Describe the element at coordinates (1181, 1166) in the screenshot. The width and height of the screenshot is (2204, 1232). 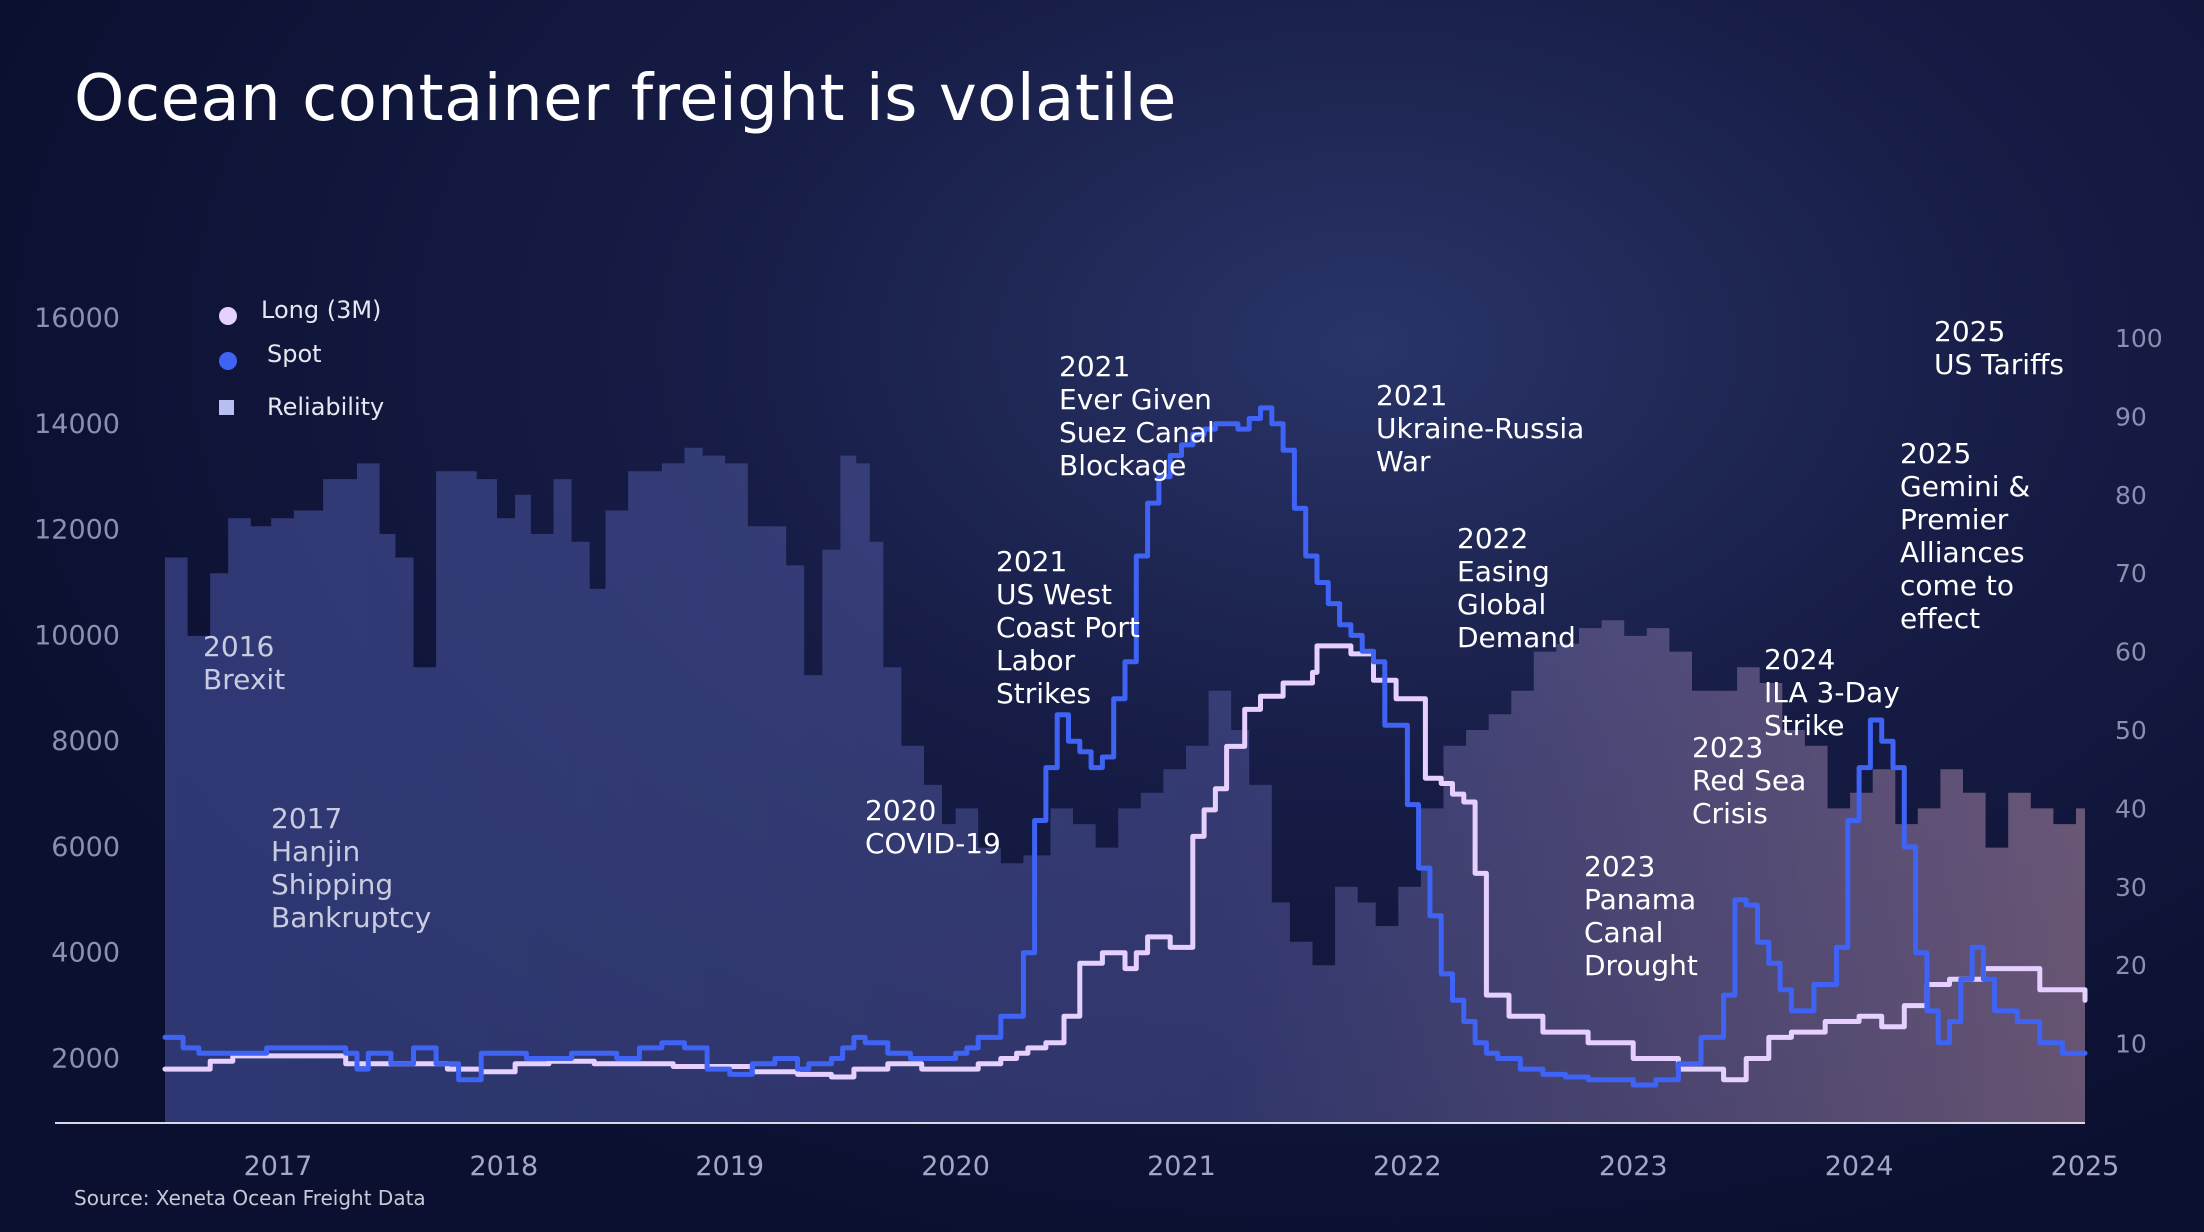
I see `x-tick-label: 2021` at that location.